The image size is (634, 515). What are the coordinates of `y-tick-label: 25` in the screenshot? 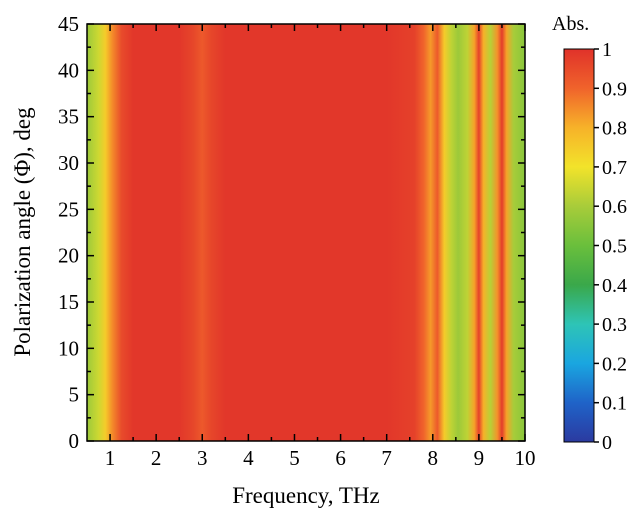 It's located at (68, 209).